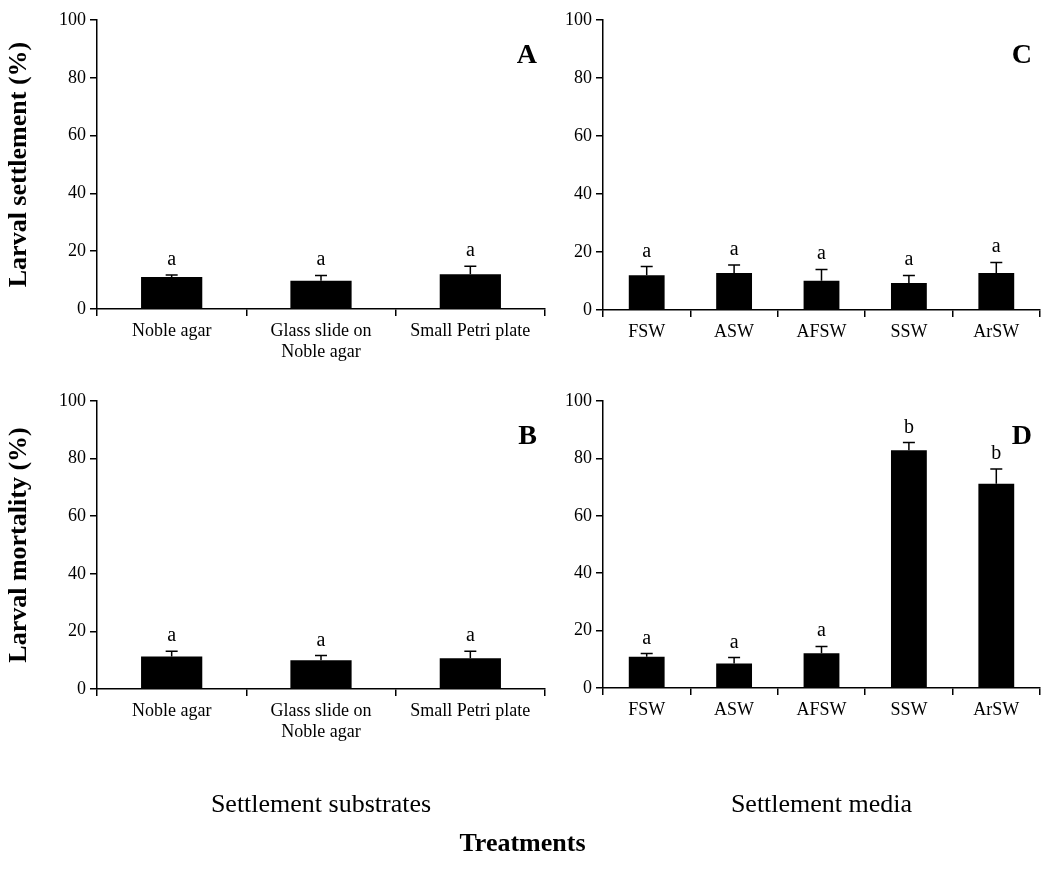 This screenshot has height=878, width=1045. Describe the element at coordinates (527, 54) in the screenshot. I see `text: A` at that location.